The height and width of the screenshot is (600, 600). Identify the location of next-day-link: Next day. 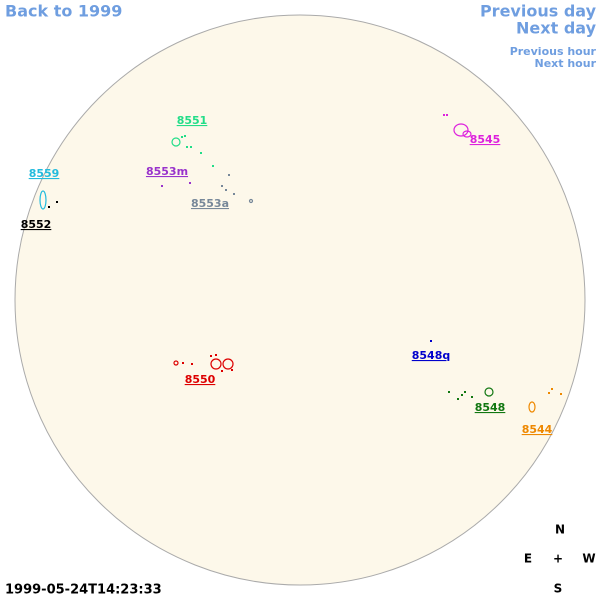
(556, 28).